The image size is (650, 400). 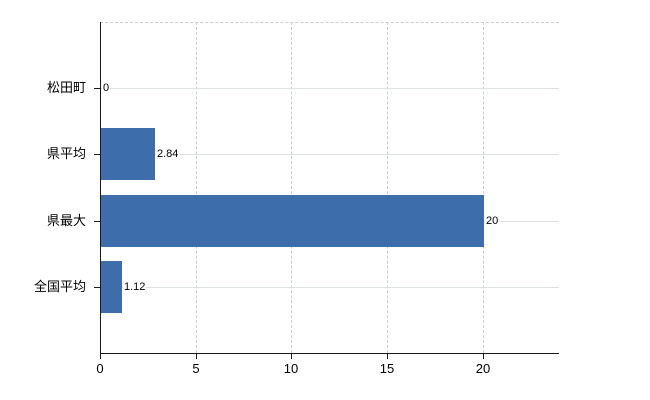 I want to click on bar-value-label: 20, so click(x=492, y=221).